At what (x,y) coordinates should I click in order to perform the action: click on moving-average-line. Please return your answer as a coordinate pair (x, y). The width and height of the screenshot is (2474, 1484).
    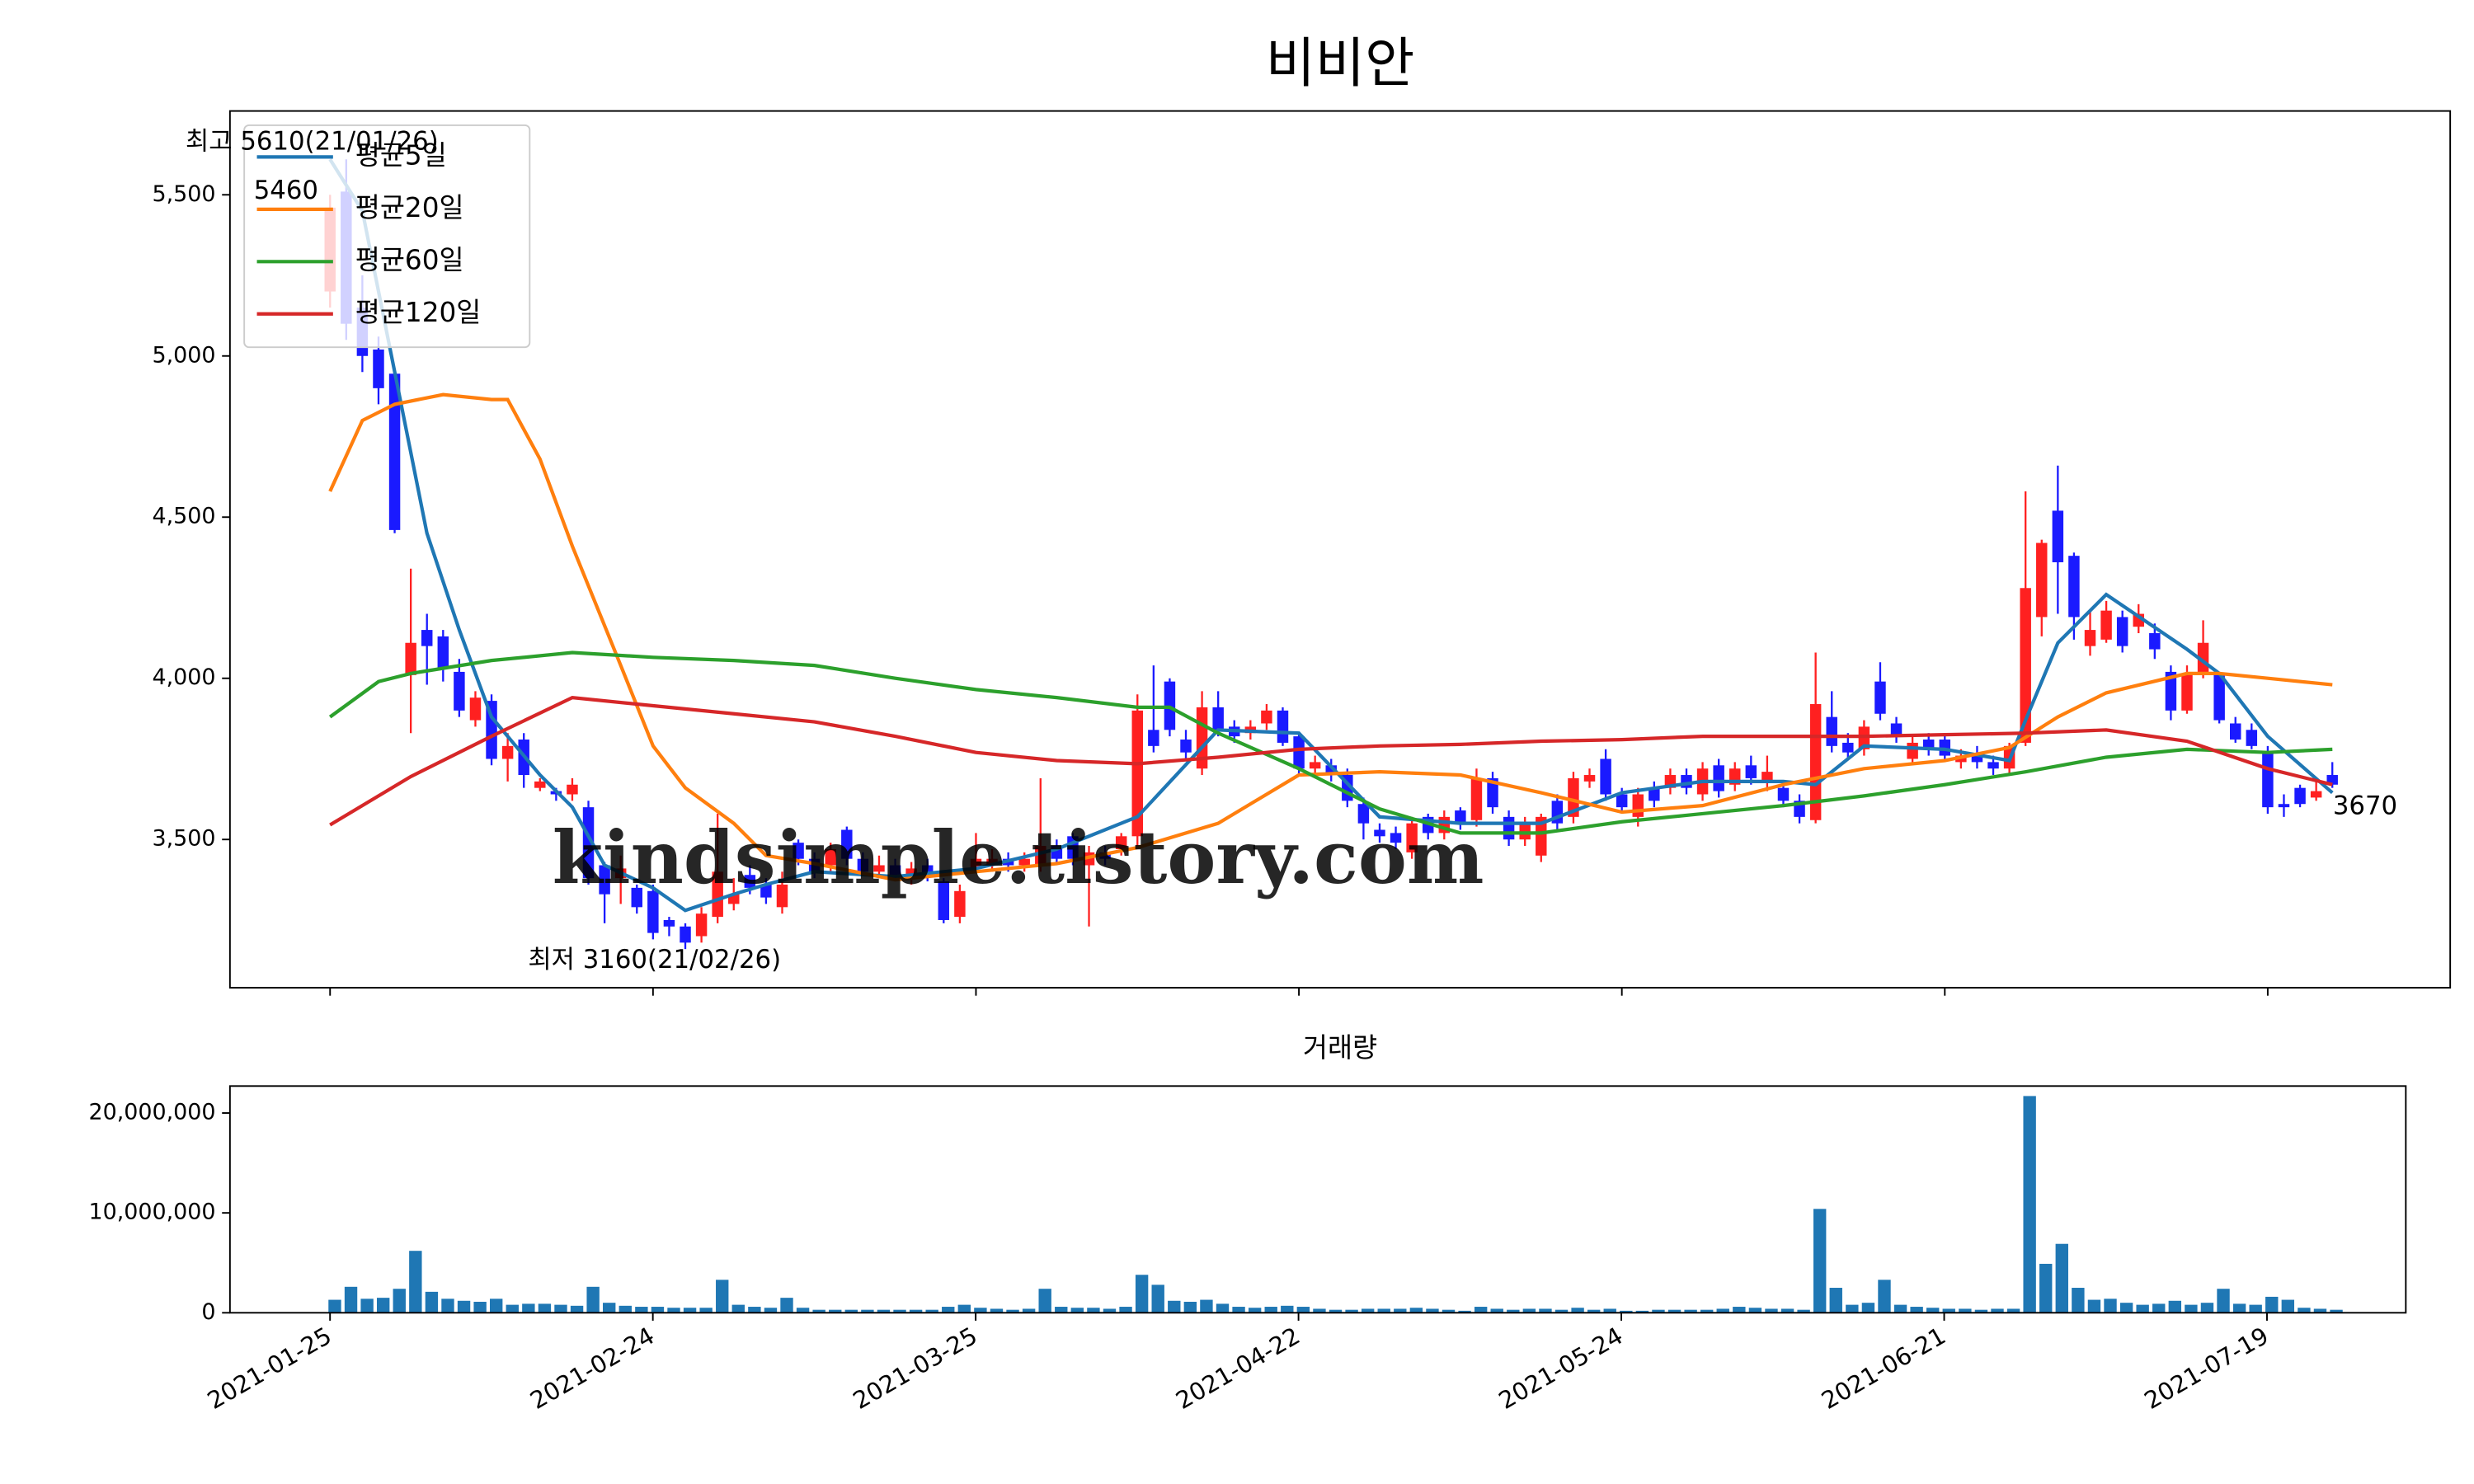
    Looking at the image, I should click on (1331, 761).